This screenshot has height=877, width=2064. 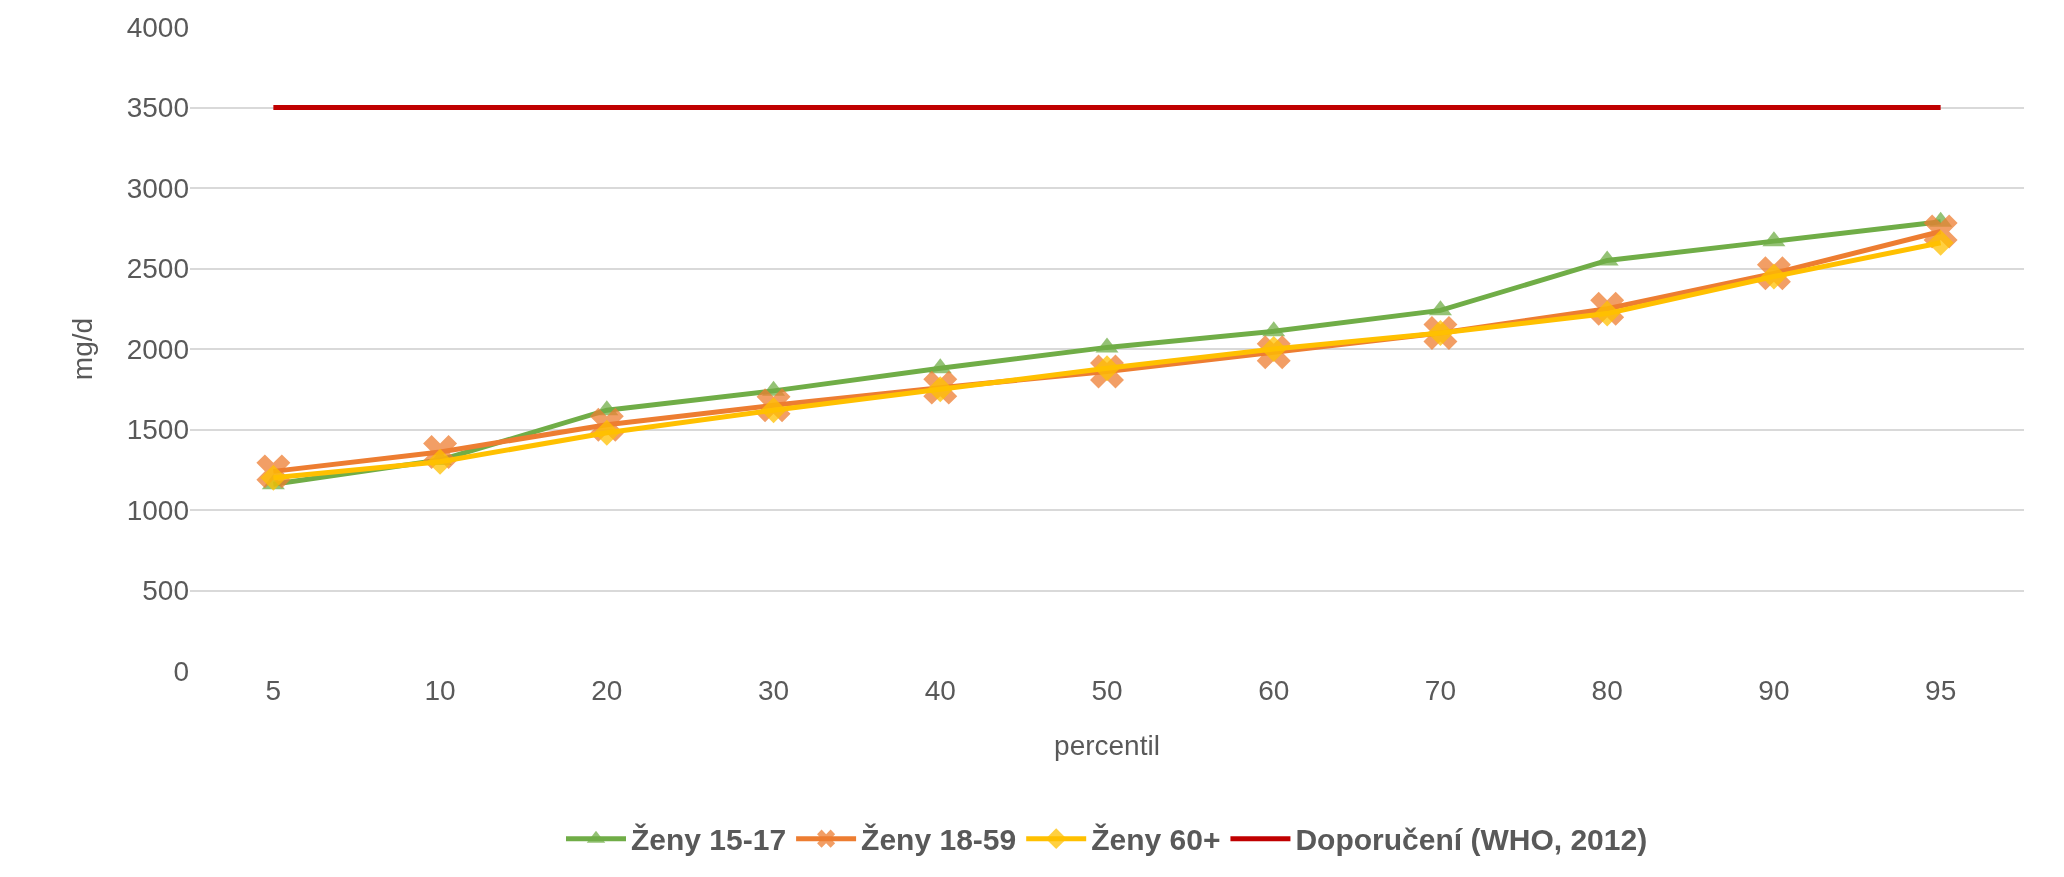 I want to click on x-axis-title: percentil, so click(x=1107, y=746).